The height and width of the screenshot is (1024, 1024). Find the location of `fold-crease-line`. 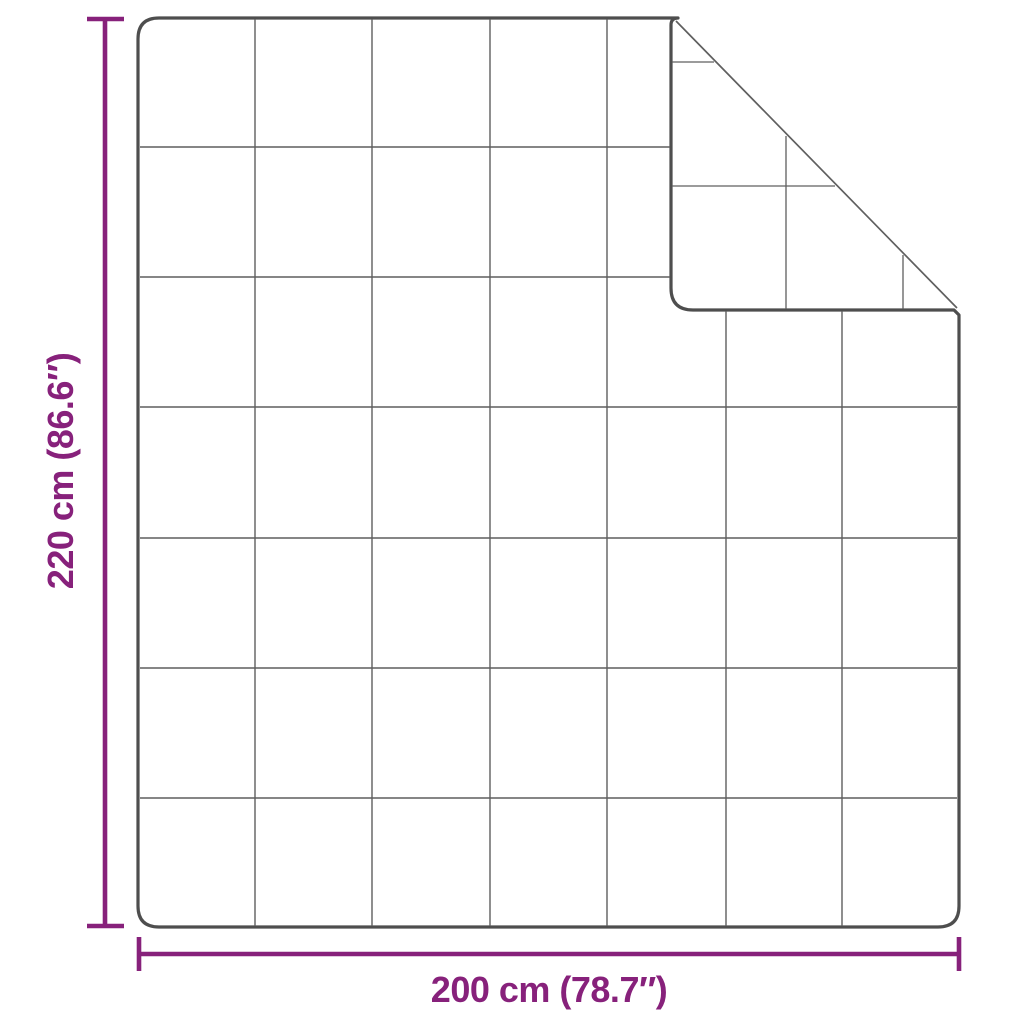

fold-crease-line is located at coordinates (816, 164).